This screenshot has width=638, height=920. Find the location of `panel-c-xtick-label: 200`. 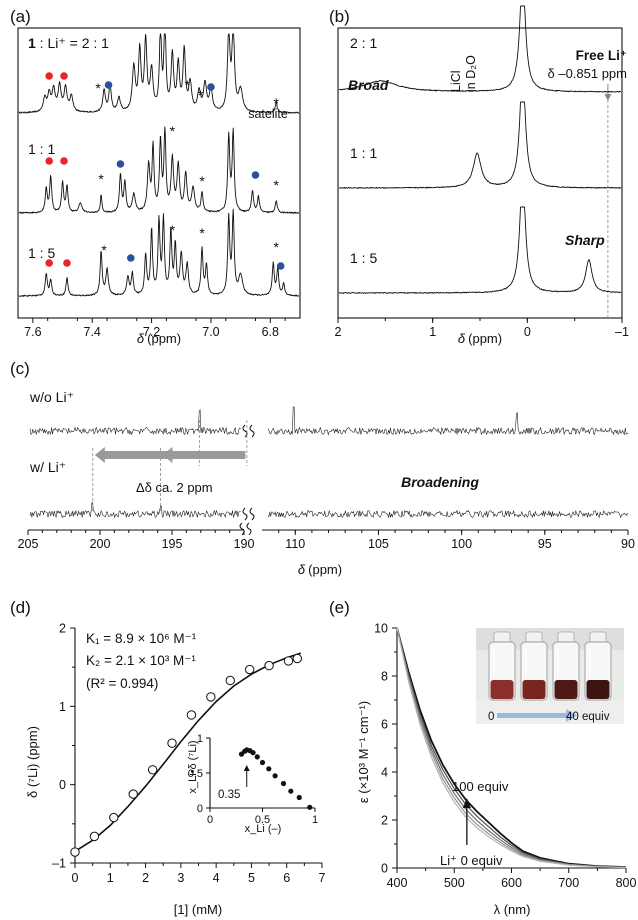

panel-c-xtick-label: 200 is located at coordinates (100, 544).